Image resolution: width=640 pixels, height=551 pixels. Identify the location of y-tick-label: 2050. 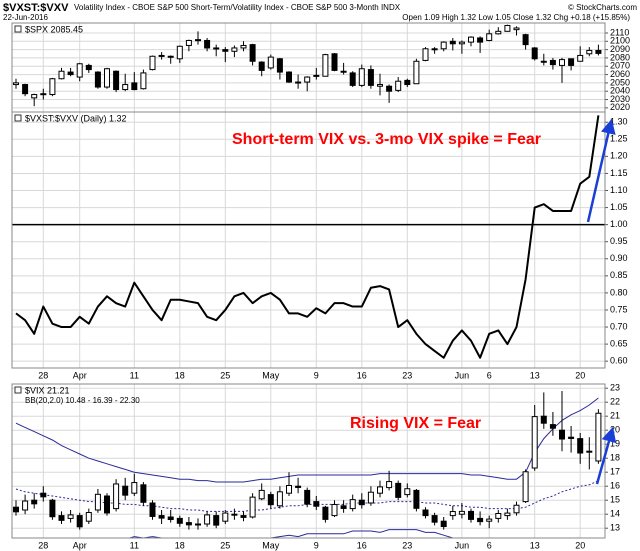
(620, 82).